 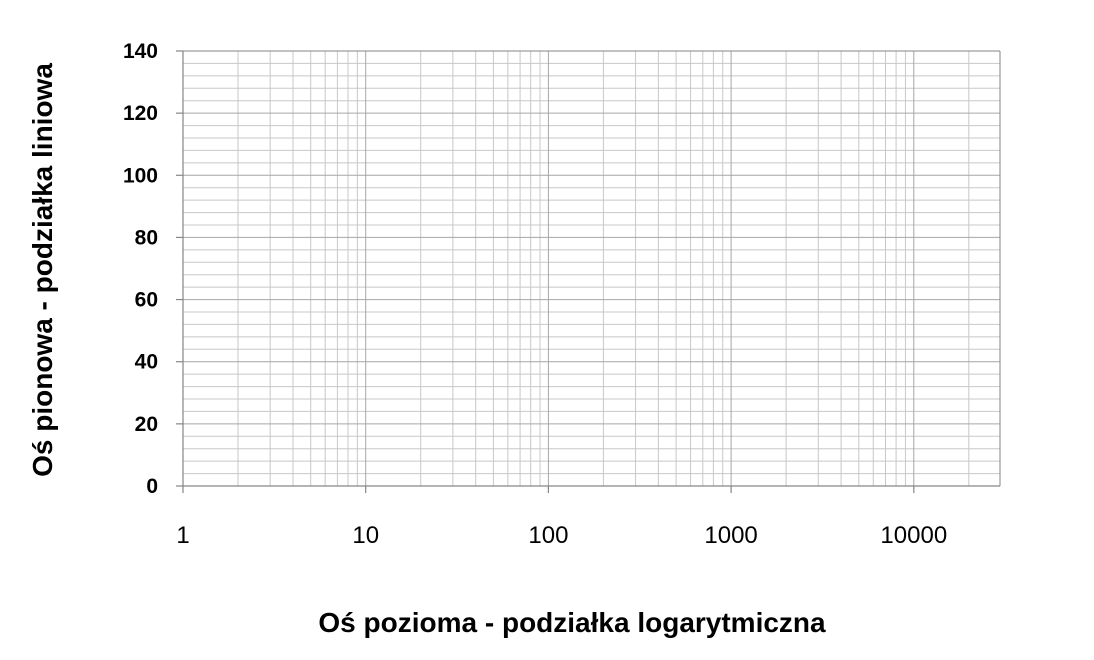 What do you see at coordinates (146, 237) in the screenshot?
I see `y-tick-label: 80` at bounding box center [146, 237].